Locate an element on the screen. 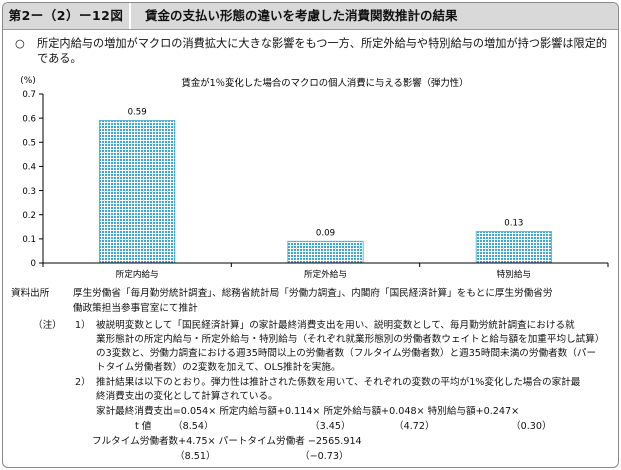  figure-header: 第2ー（2）ー12図 賃金の支払い形態の違いを考慮した消費関数推計の結果 is located at coordinates (310, 16).